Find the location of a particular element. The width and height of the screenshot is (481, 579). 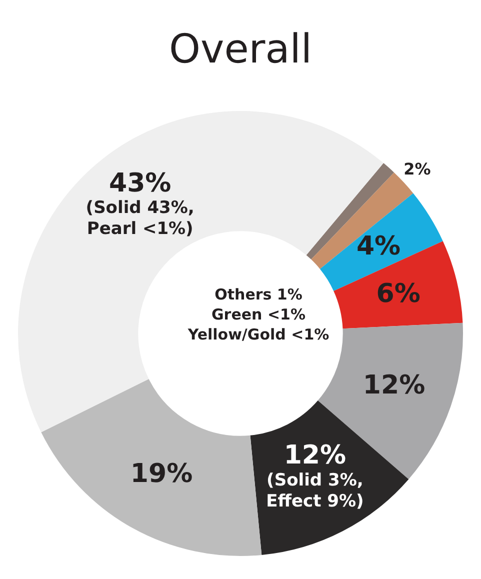

data-label: 12% (Solid 3%, Effect 9%) is located at coordinates (315, 476).